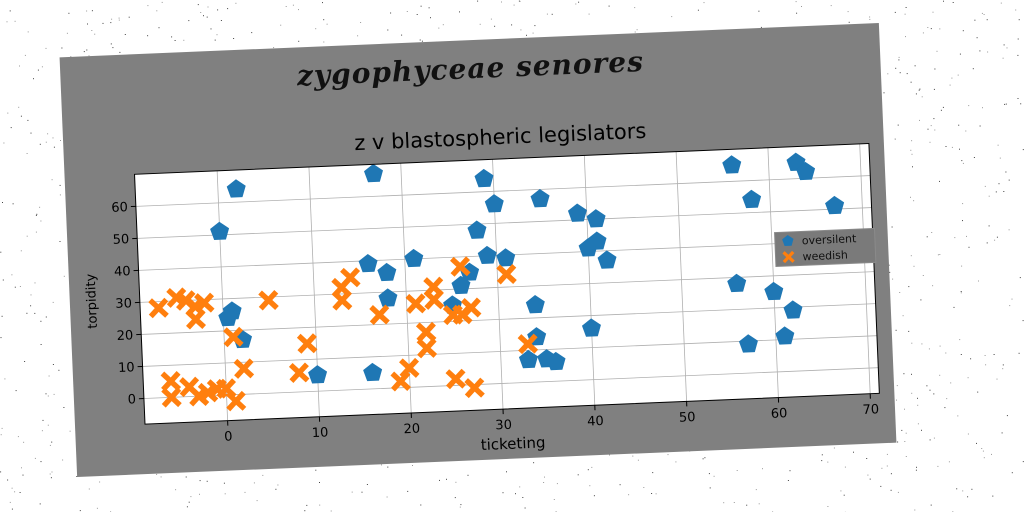  I want to click on x-tick-label: 20, so click(411, 430).